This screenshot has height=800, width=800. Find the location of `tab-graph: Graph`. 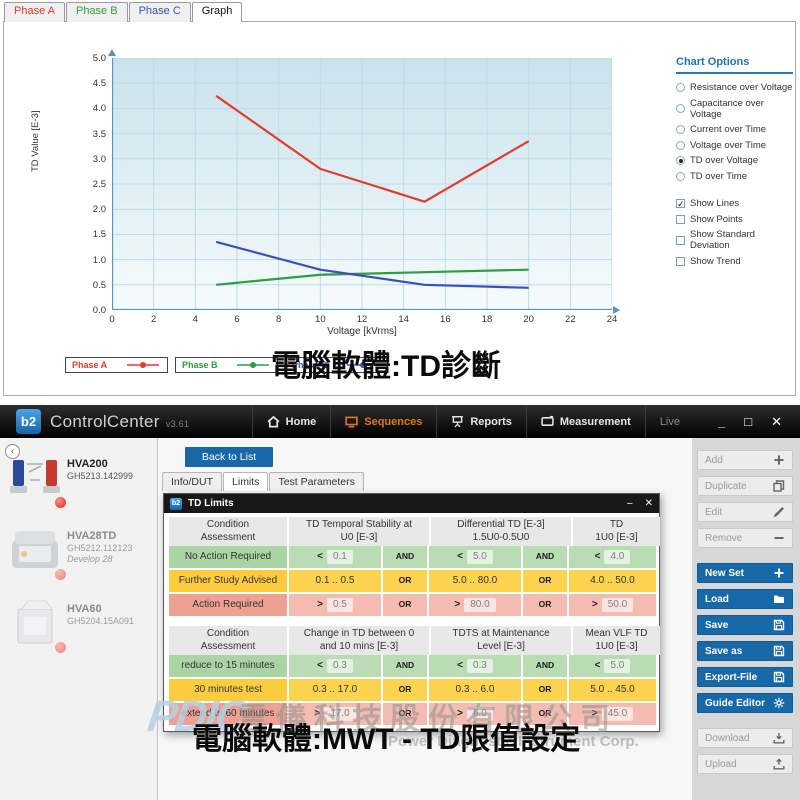

tab-graph: Graph is located at coordinates (217, 12).